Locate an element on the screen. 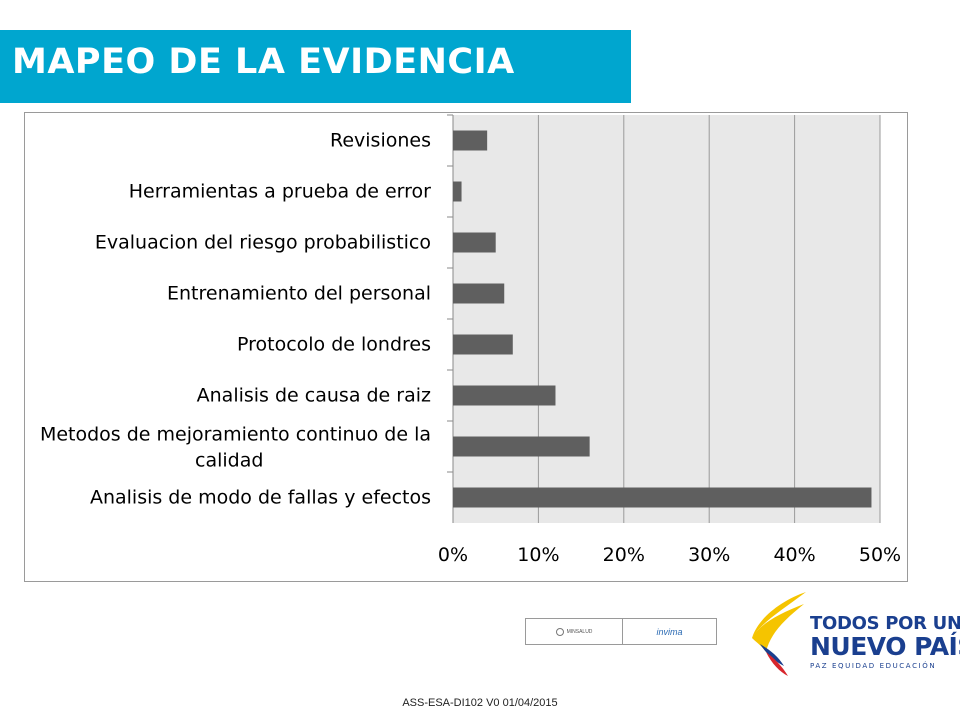 Image resolution: width=960 pixels, height=720 pixels. gov-logo-line3: PAZ EQUIDAD EDUCACIÓN is located at coordinates (873, 666).